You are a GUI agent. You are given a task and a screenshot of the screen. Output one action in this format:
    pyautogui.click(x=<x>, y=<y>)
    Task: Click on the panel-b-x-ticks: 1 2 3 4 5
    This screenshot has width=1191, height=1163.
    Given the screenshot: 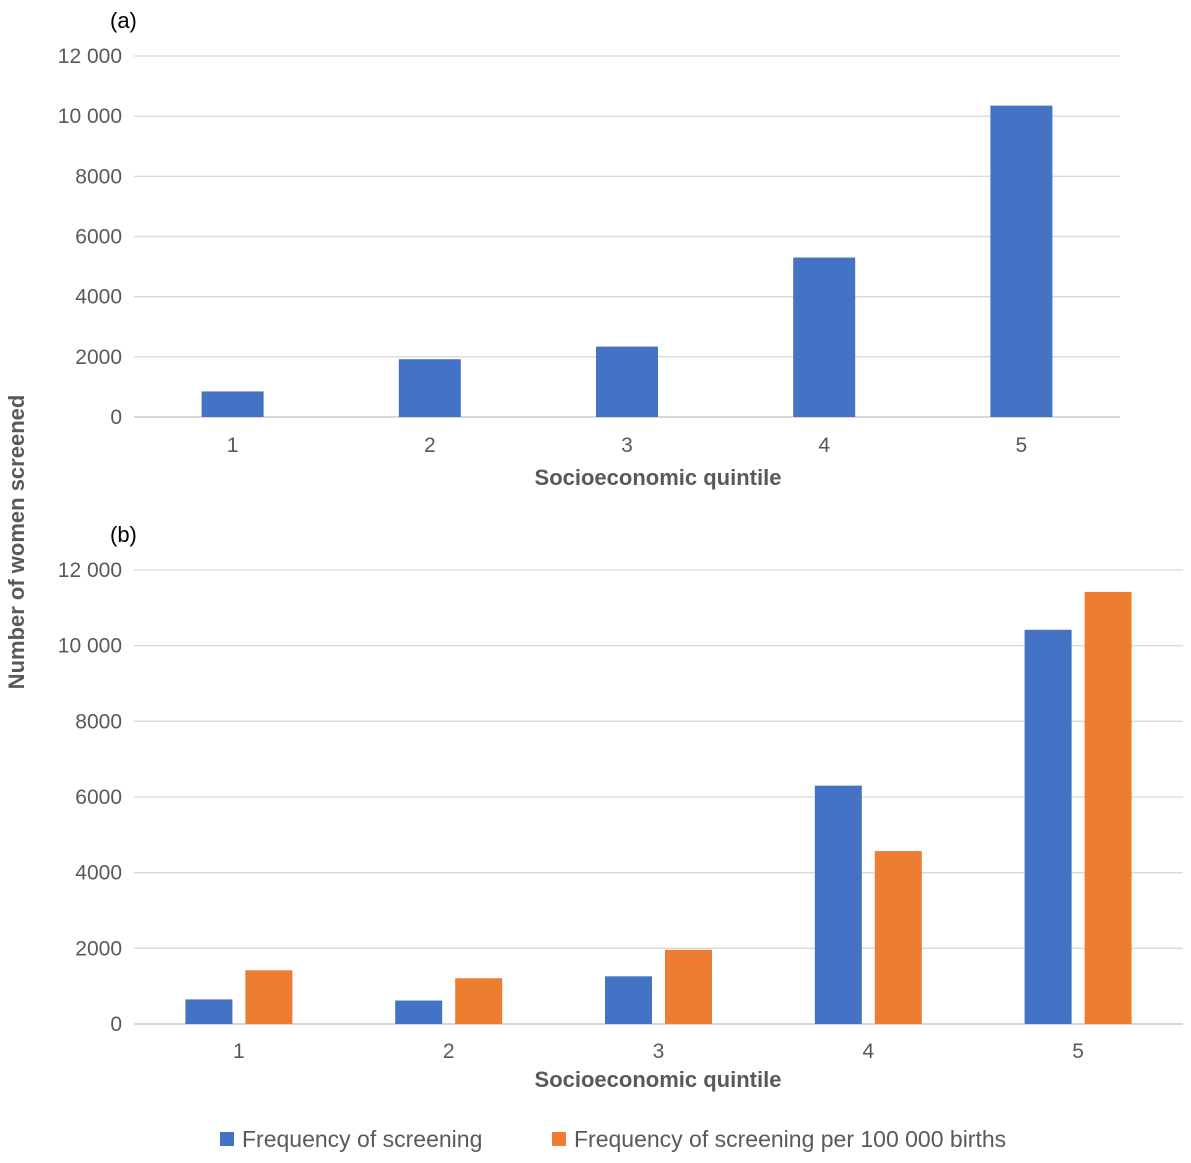 What is the action you would take?
    pyautogui.click(x=658, y=1051)
    